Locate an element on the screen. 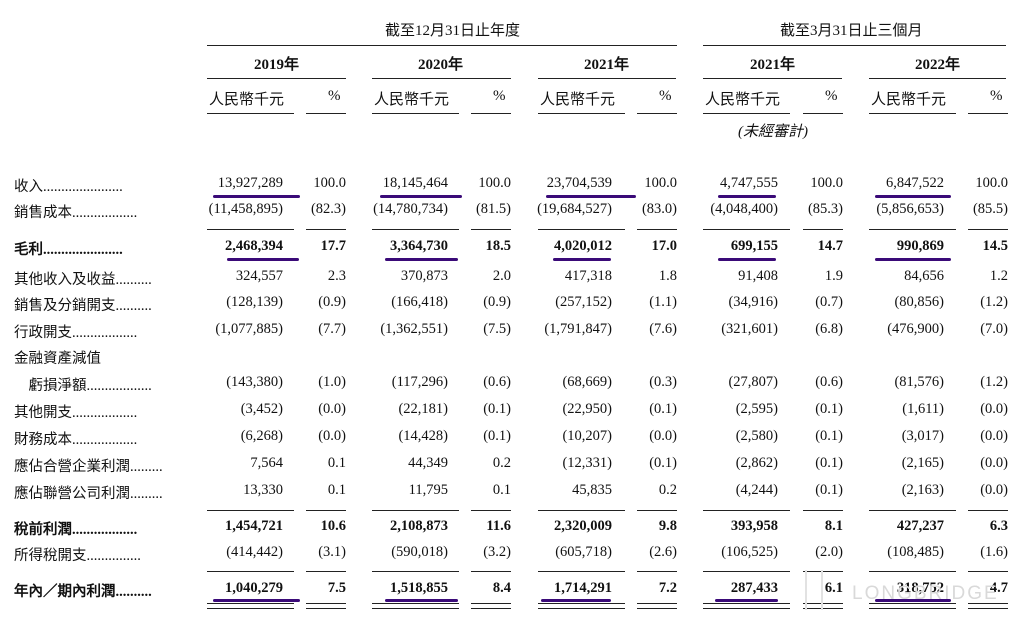 Image resolution: width=1017 pixels, height=621 pixels. cell-percent: (0.0) is located at coordinates (332, 436).